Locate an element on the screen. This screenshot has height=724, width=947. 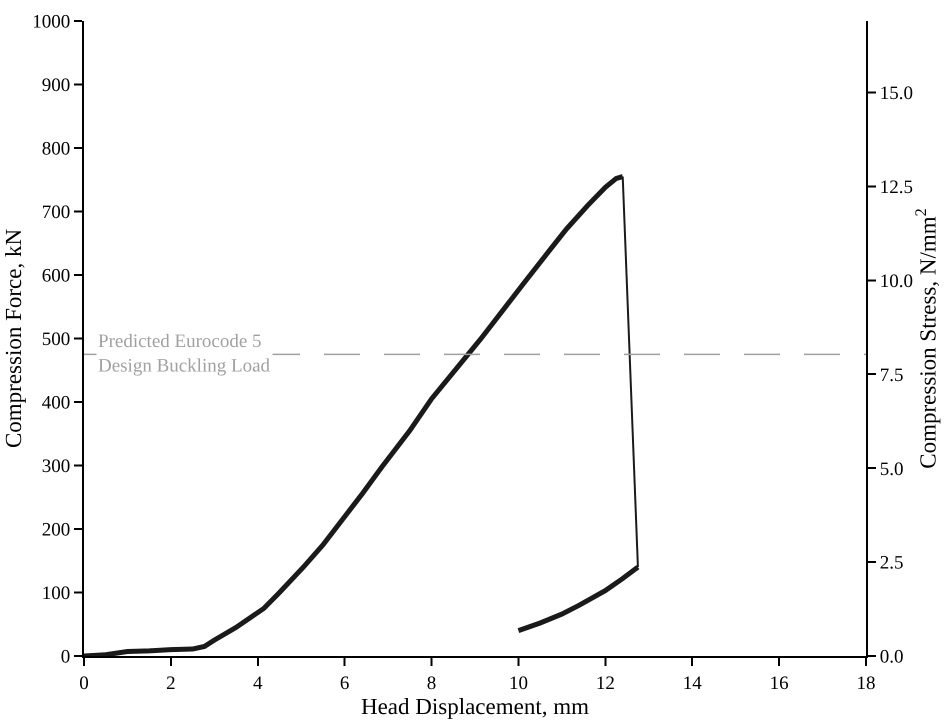
y2-tick-label: 5.0 is located at coordinates (892, 469).